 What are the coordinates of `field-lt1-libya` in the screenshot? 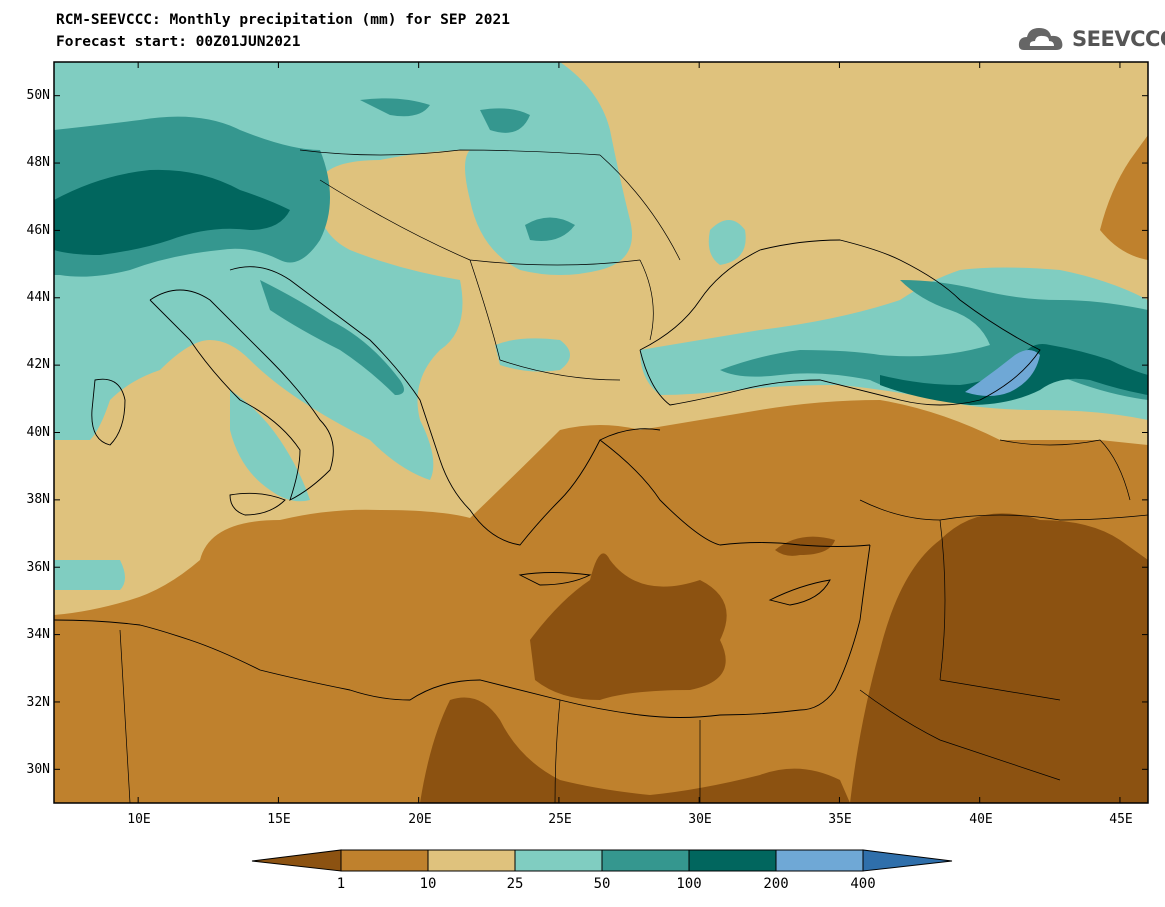 It's located at (635, 750).